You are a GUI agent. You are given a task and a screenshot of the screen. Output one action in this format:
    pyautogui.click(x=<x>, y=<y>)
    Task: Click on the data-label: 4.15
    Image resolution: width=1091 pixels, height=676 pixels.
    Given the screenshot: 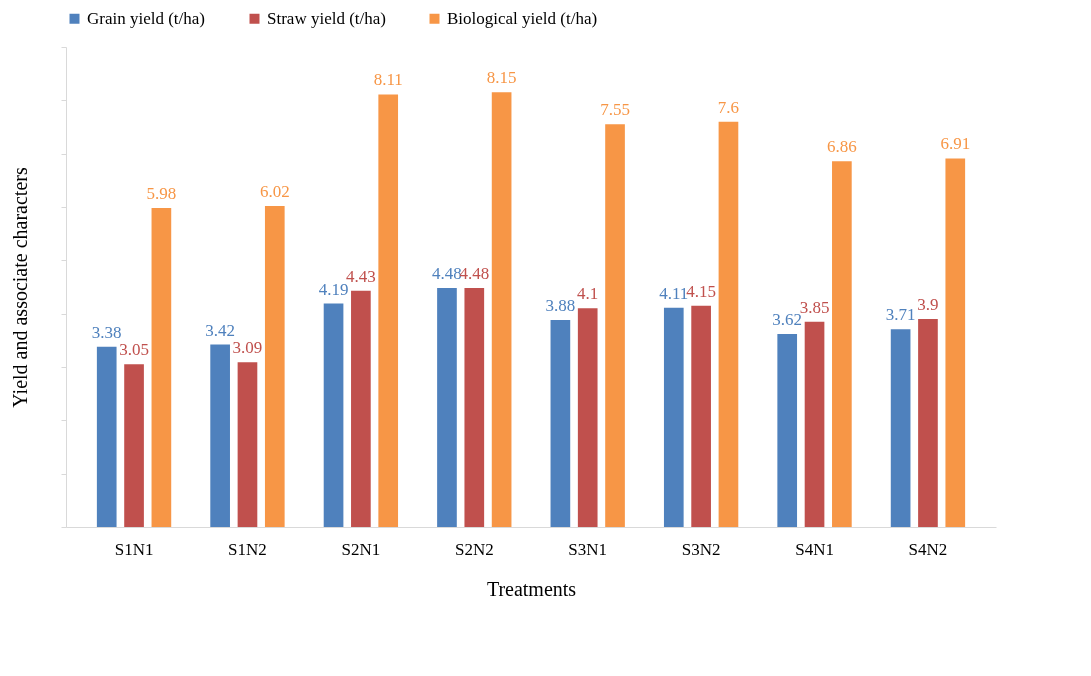 What is the action you would take?
    pyautogui.click(x=701, y=291)
    